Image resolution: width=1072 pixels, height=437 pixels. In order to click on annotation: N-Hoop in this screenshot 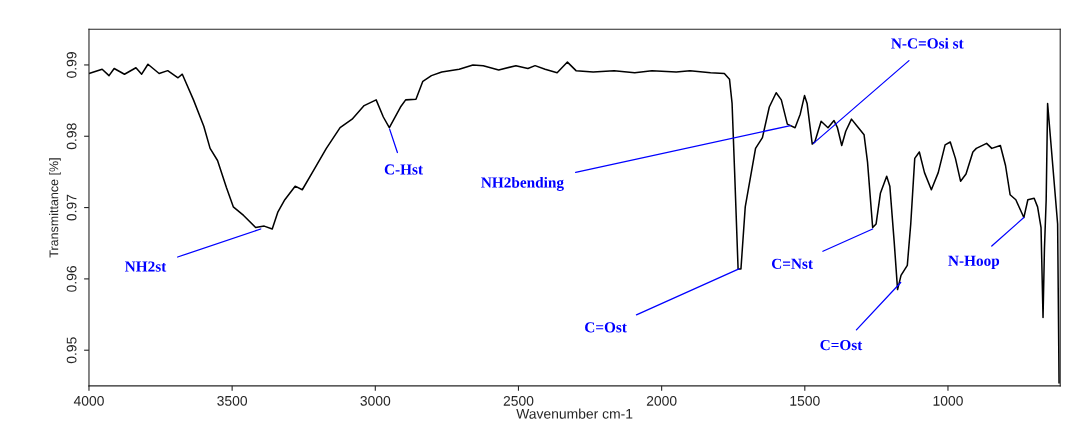, I will do `click(974, 262)`.